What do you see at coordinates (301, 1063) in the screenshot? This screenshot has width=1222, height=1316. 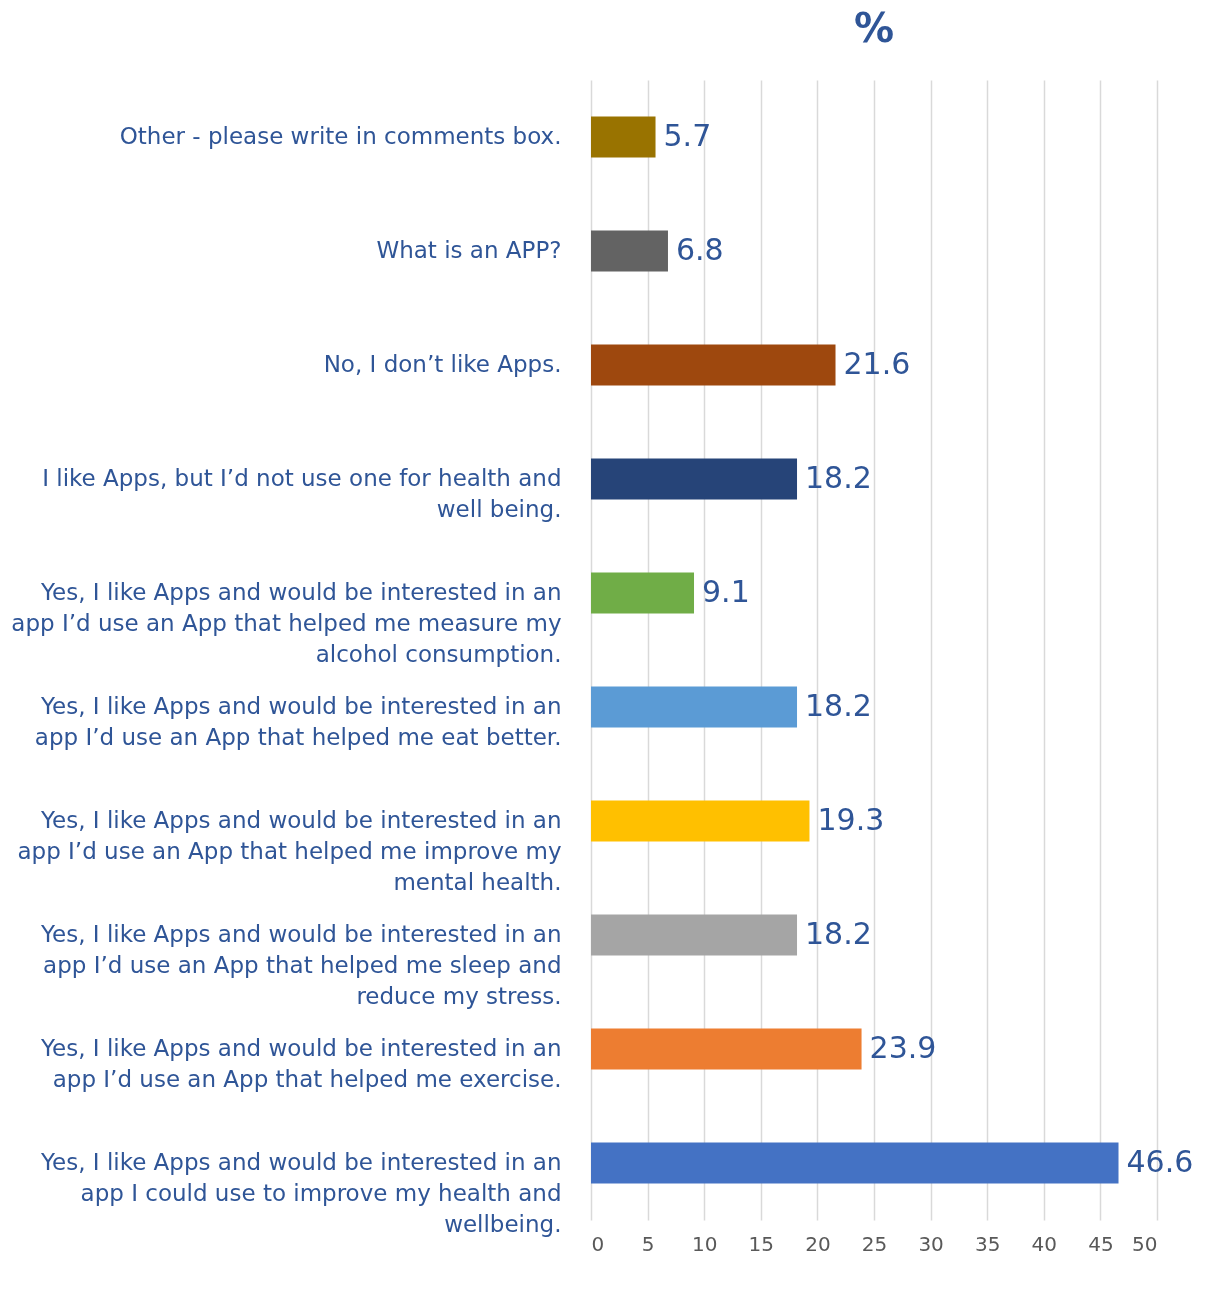 I see `y-tick-label: Yes, I like Apps and would be interested in an app I’d use an App that helped me exercise.` at bounding box center [301, 1063].